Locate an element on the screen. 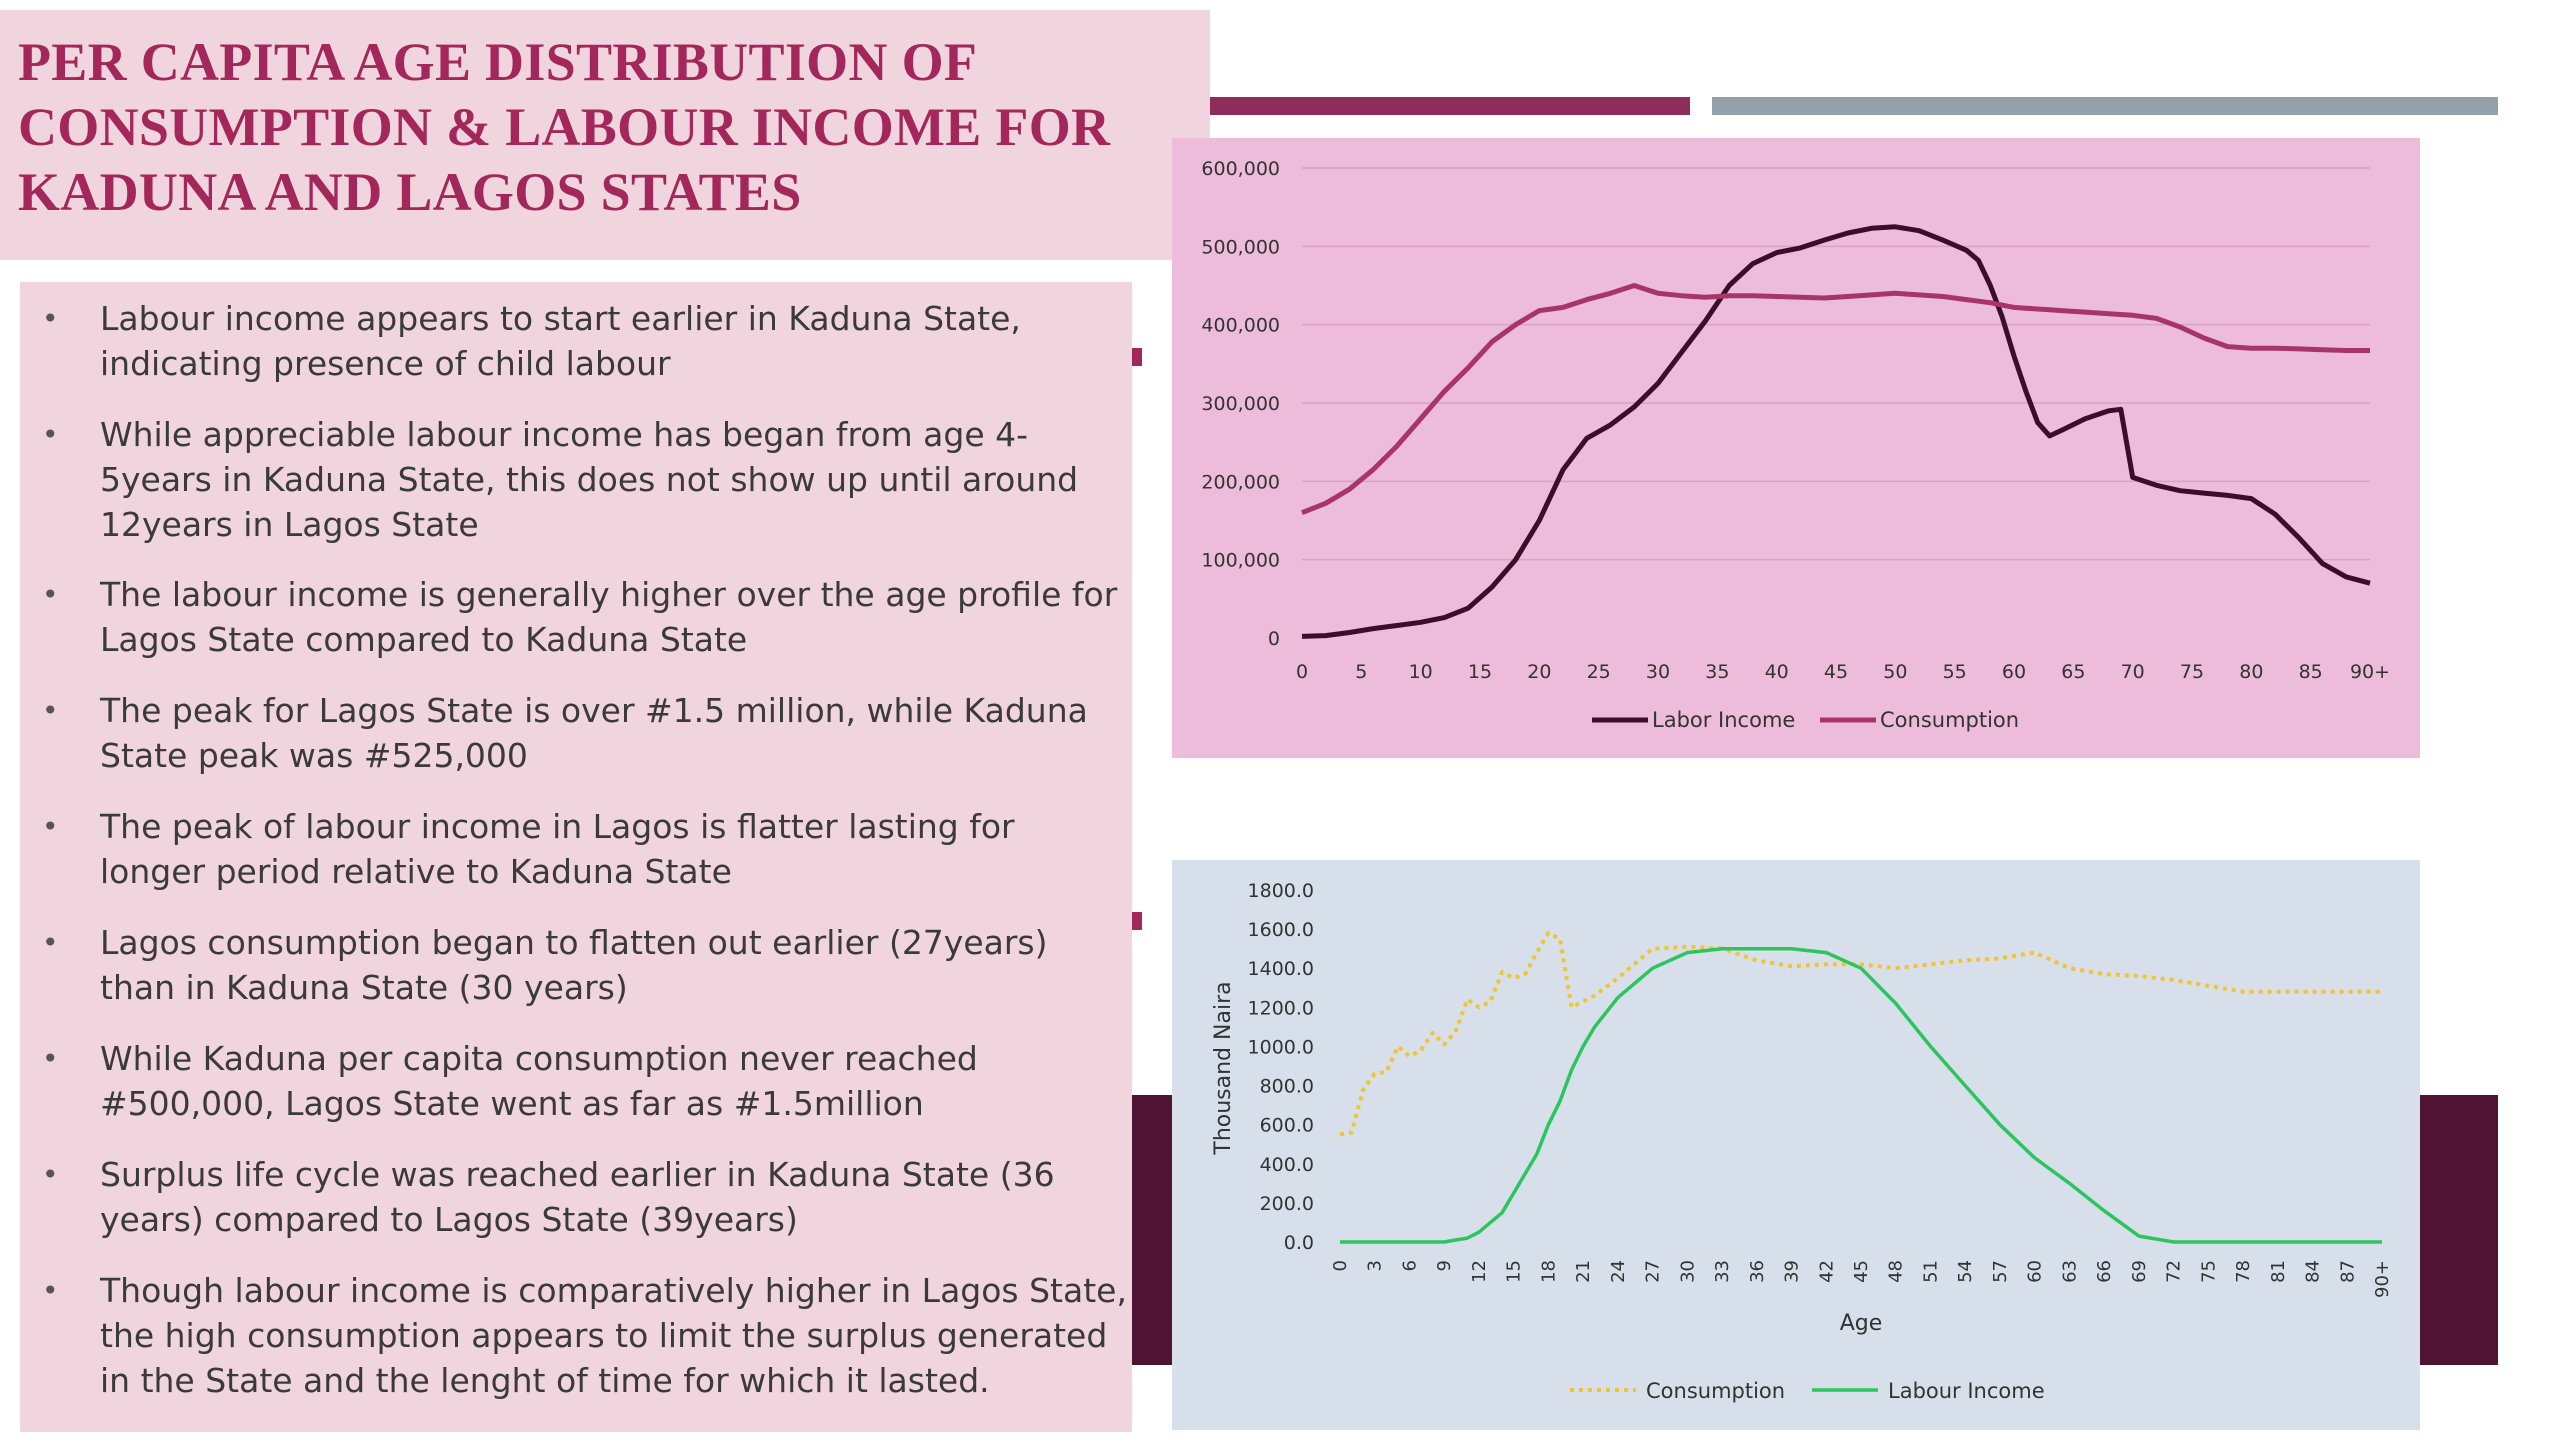  title-panel is located at coordinates (605, 135).